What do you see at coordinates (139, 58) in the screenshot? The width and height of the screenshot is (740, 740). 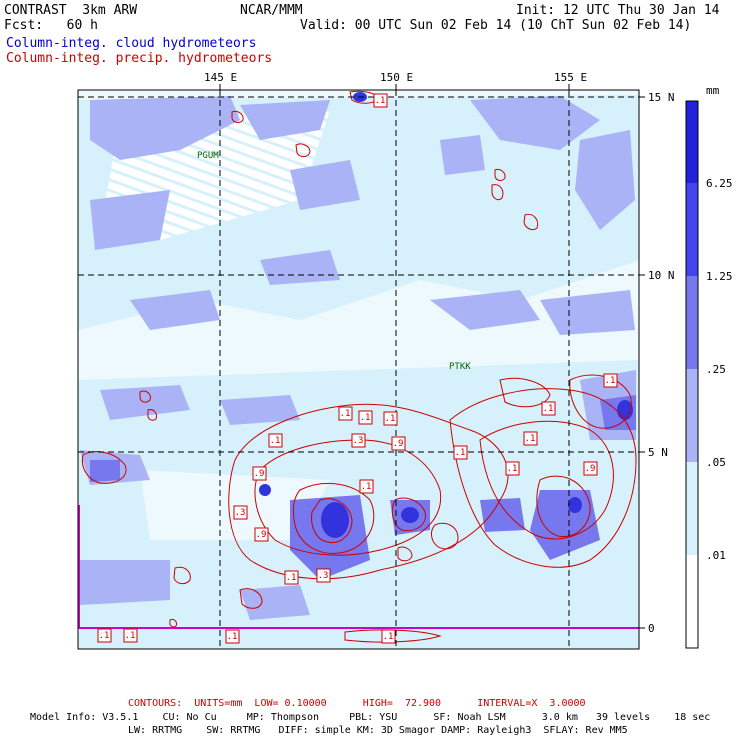 I see `field-precip-label: Column-integ. precip. hydrometeors` at bounding box center [139, 58].